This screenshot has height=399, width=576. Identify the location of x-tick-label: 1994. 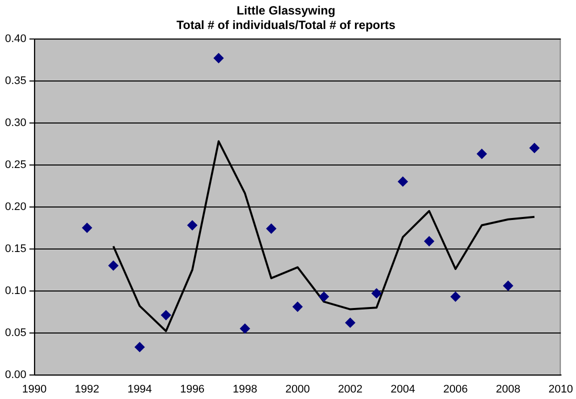
(139, 389).